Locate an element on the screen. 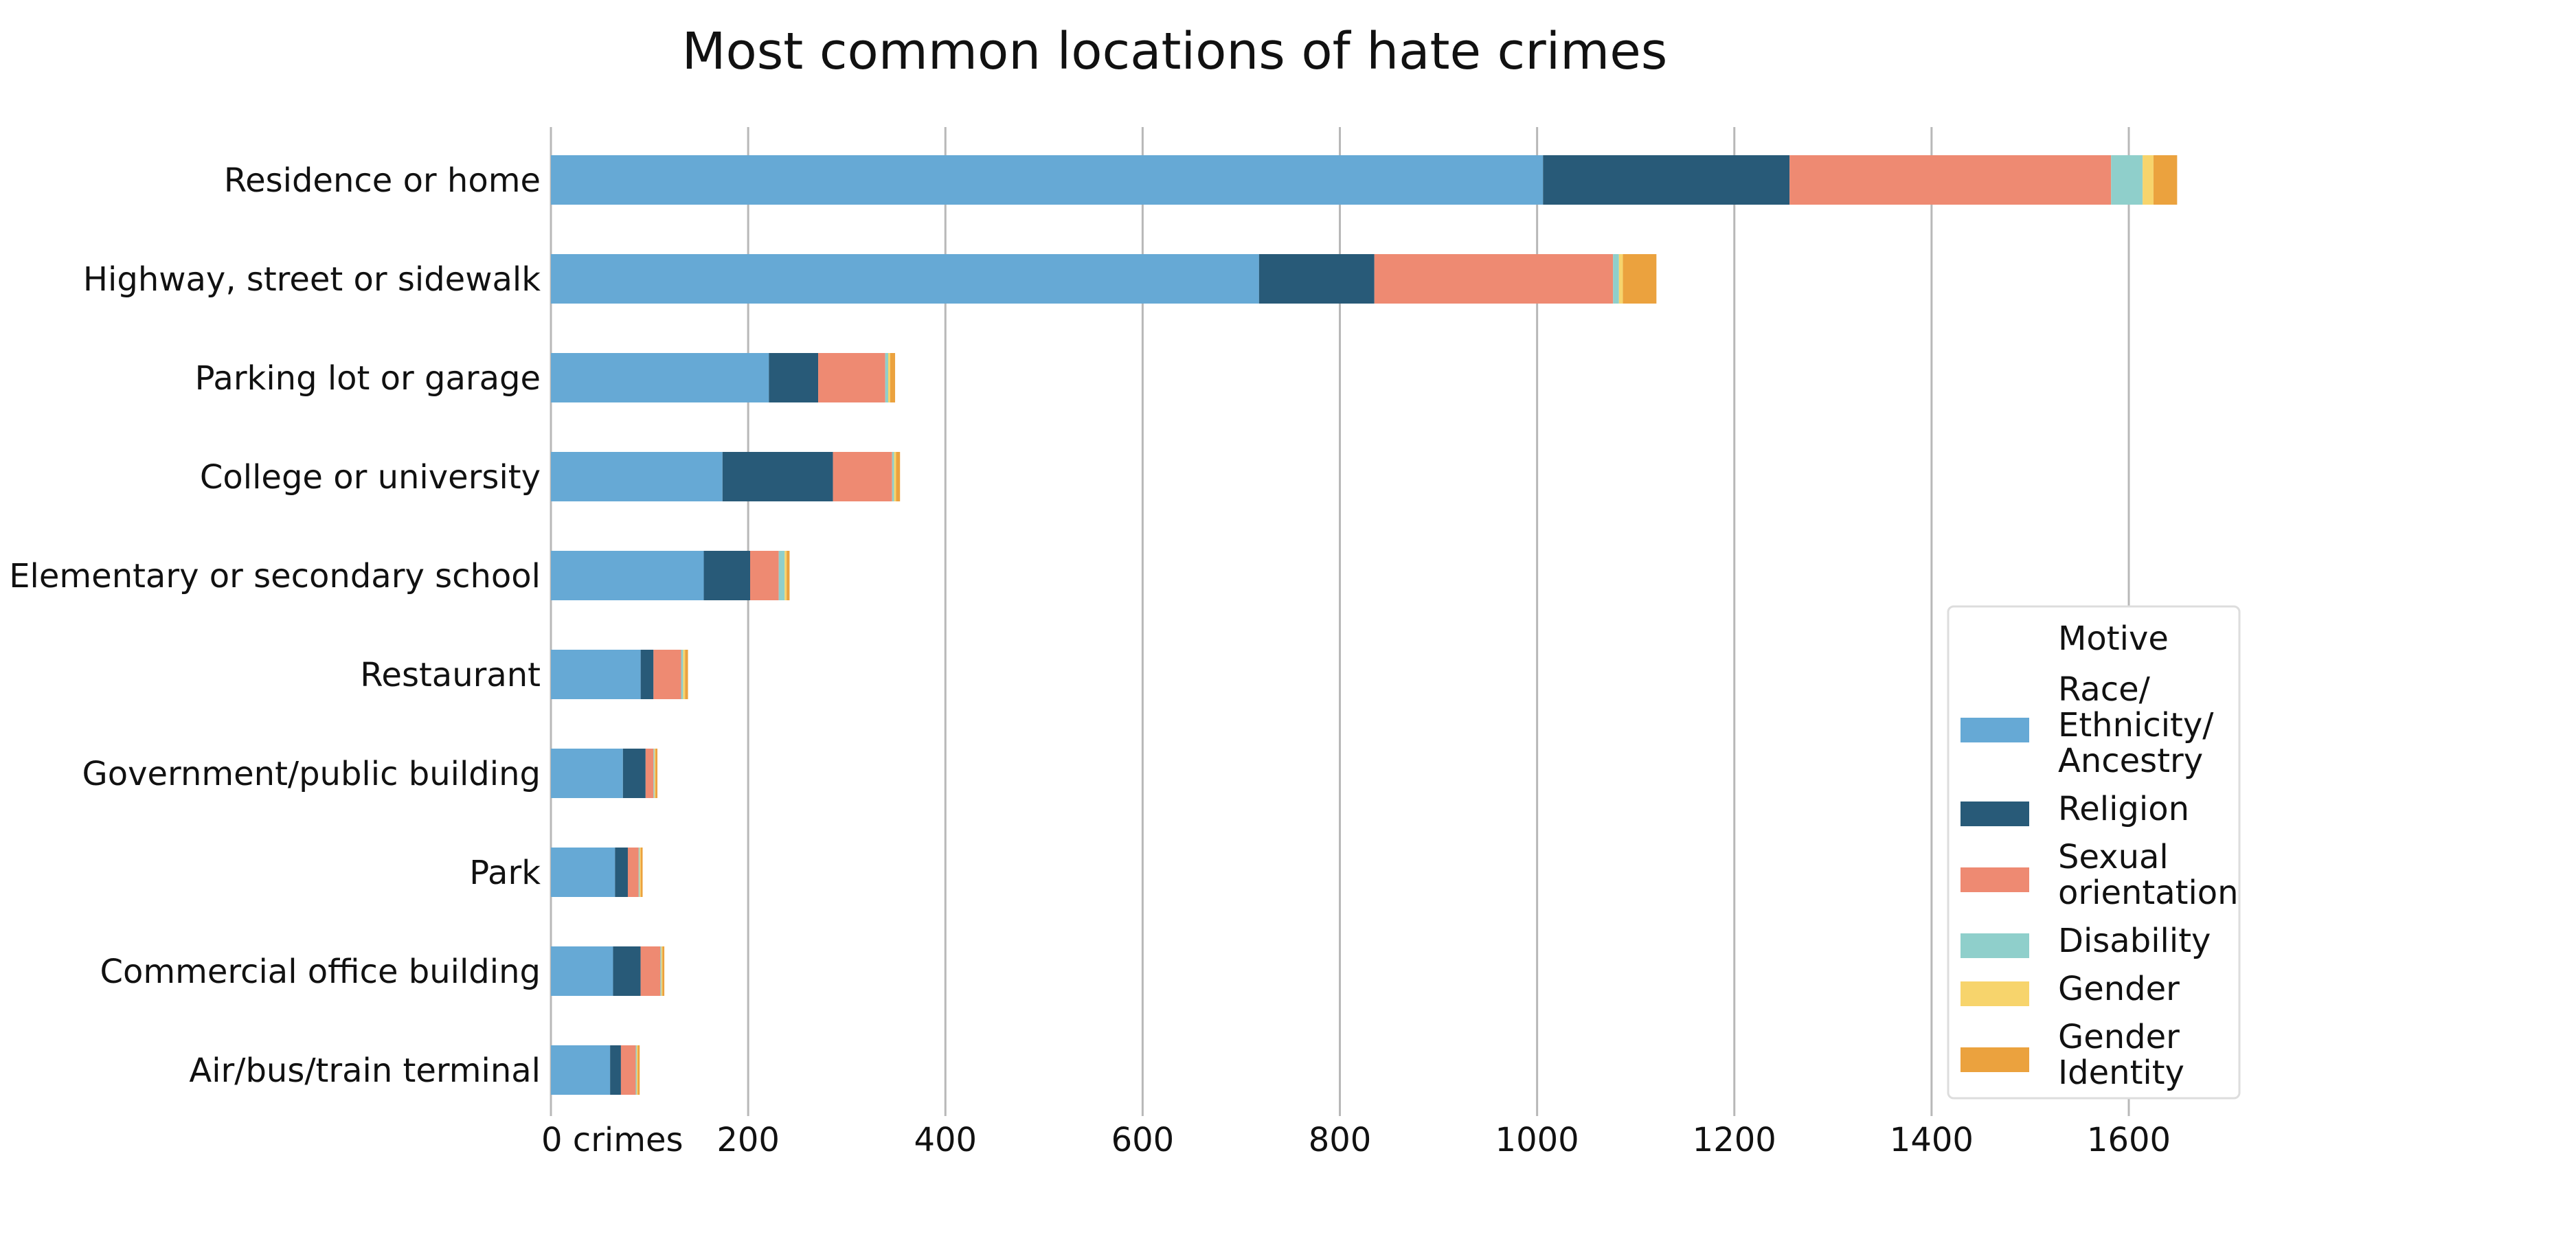 This screenshot has height=1239, width=2576. legend-label-sexual-orientation: Sexual orientation is located at coordinates (2148, 875).